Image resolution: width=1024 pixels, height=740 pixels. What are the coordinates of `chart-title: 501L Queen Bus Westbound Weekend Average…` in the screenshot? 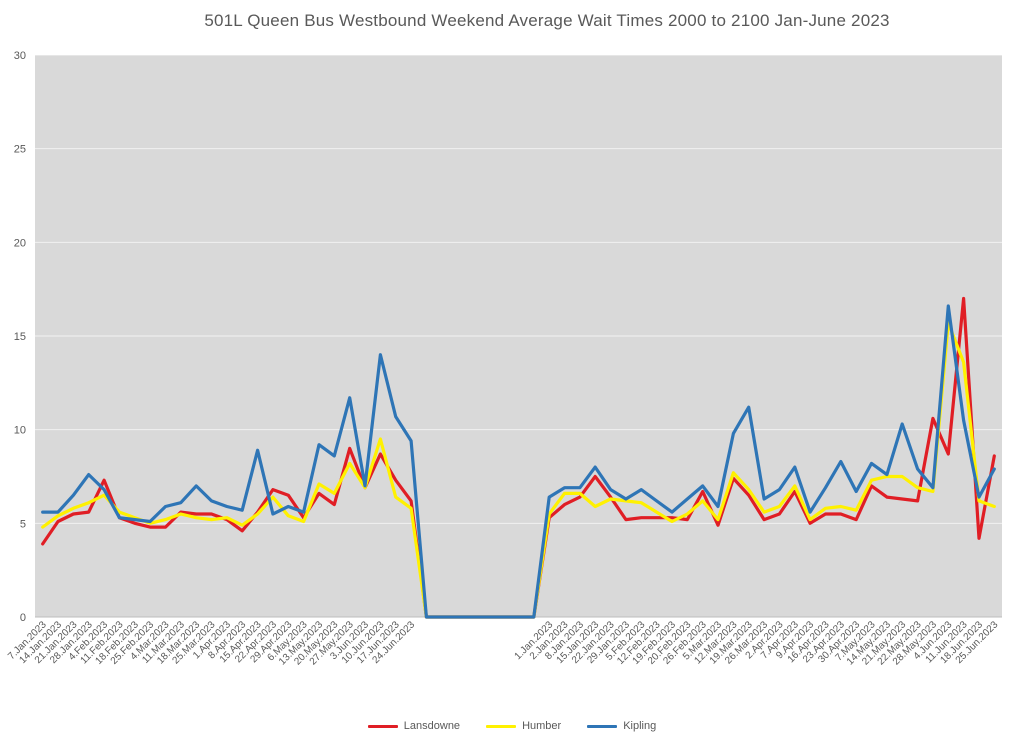 It's located at (547, 20).